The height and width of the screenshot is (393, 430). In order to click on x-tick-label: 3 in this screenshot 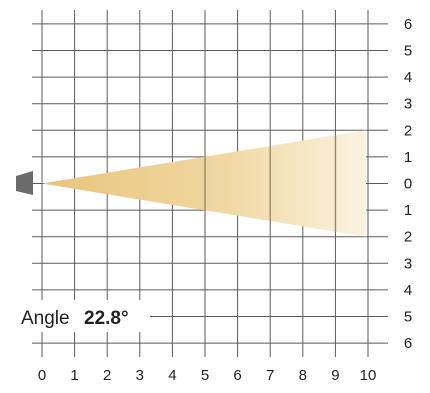, I will do `click(140, 375)`.